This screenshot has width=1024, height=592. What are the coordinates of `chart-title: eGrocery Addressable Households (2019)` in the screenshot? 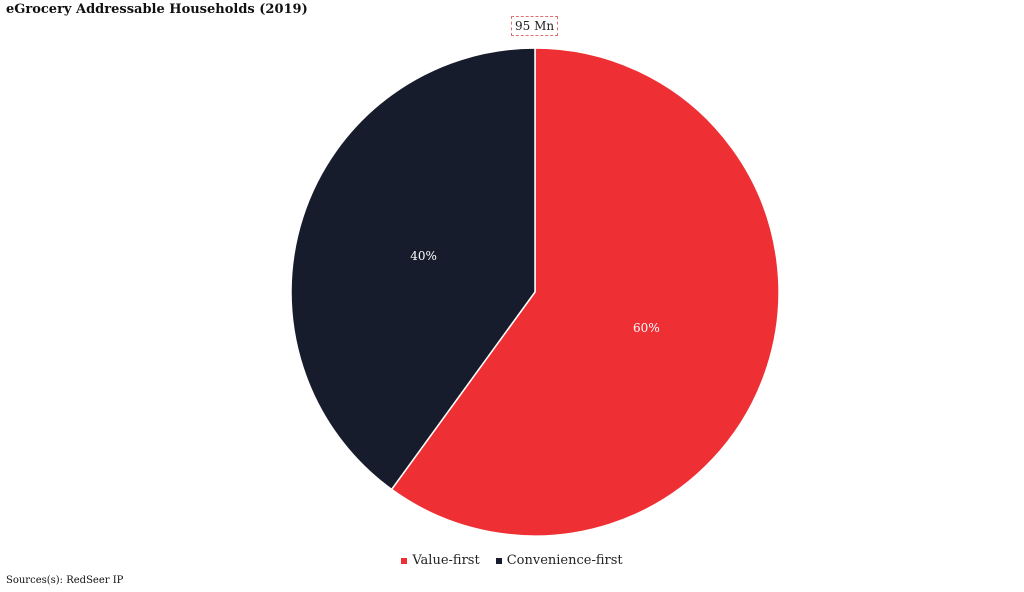 It's located at (157, 9).